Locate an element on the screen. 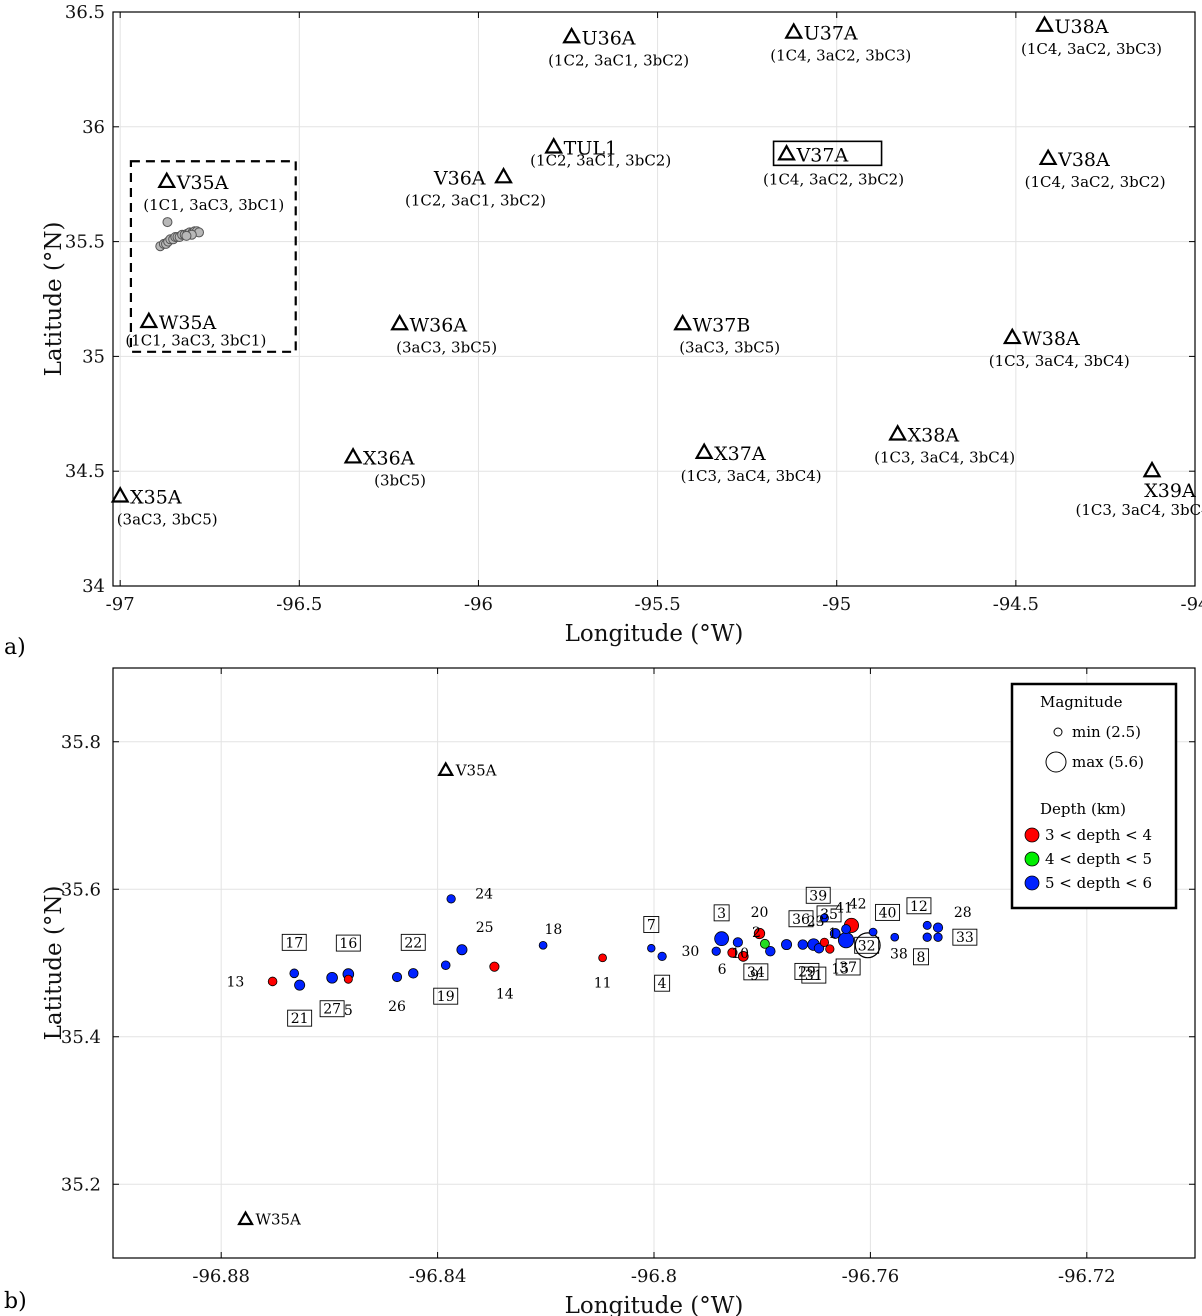 This screenshot has width=1202, height=1316. station-w37b: W37B (3aC3, 3bC5) is located at coordinates (726, 334).